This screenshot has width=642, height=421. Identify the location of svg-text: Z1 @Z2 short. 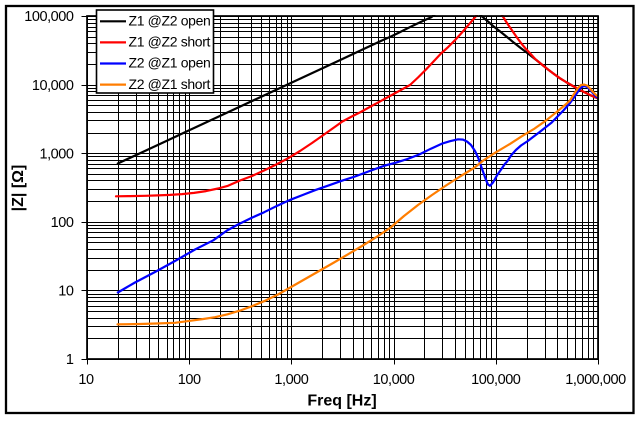
(170, 42).